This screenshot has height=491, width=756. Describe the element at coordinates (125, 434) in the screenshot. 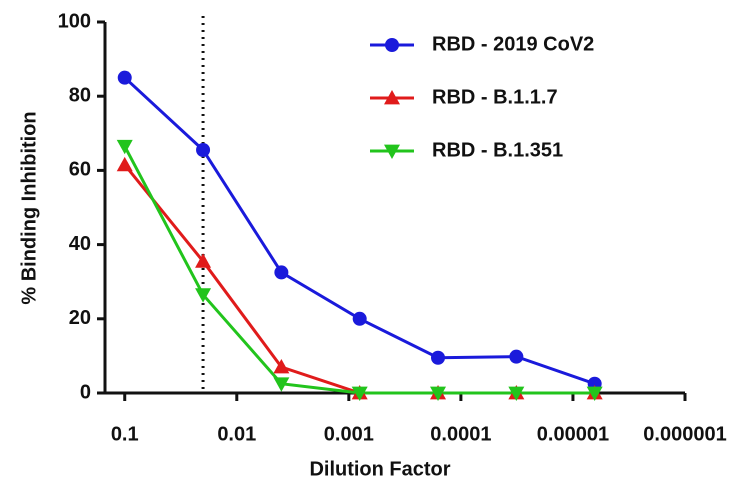

I see `x-tick-label: 0.1` at that location.